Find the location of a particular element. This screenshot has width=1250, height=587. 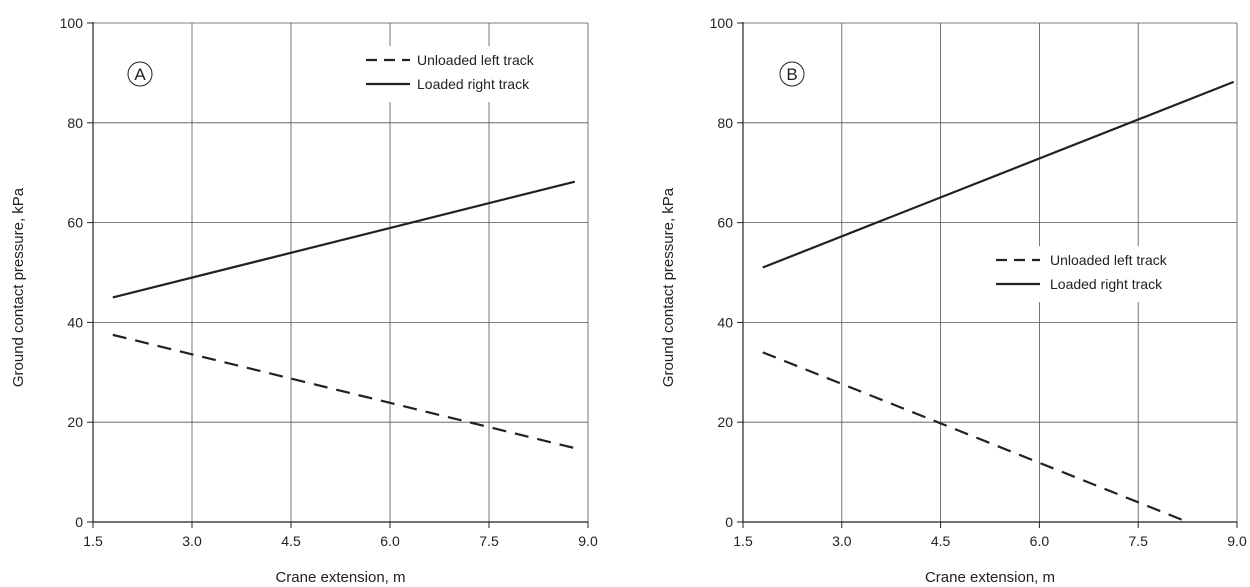

panel-letter: A is located at coordinates (140, 74).